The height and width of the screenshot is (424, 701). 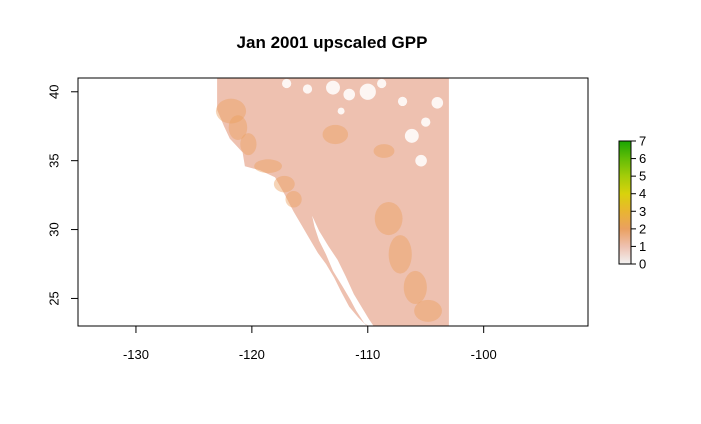 What do you see at coordinates (642, 176) in the screenshot?
I see `legend-tick-label: 5` at bounding box center [642, 176].